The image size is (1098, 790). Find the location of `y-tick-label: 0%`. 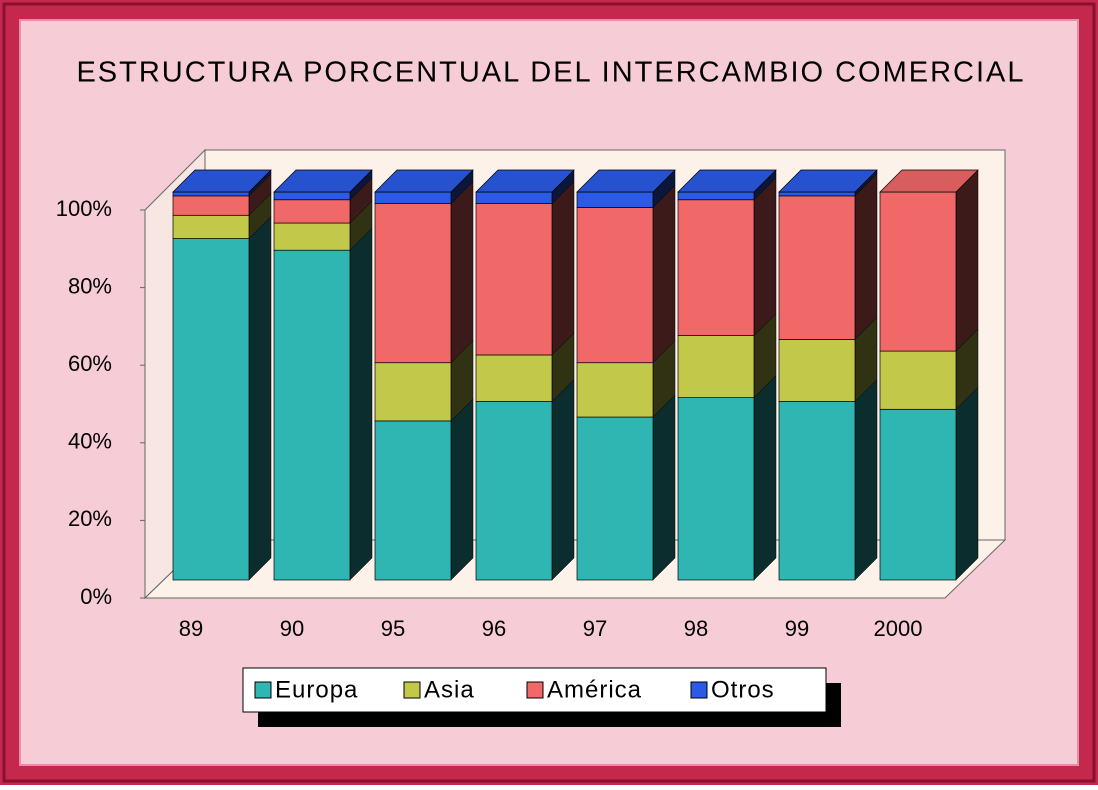

y-tick-label: 0% is located at coordinates (96, 596).